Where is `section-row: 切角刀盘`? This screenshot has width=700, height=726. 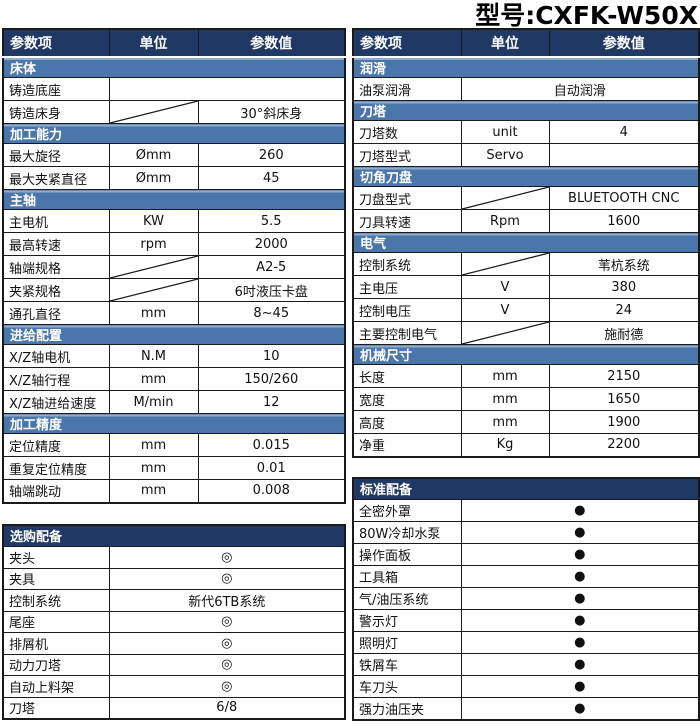
section-row: 切角刀盘 is located at coordinates (526, 176).